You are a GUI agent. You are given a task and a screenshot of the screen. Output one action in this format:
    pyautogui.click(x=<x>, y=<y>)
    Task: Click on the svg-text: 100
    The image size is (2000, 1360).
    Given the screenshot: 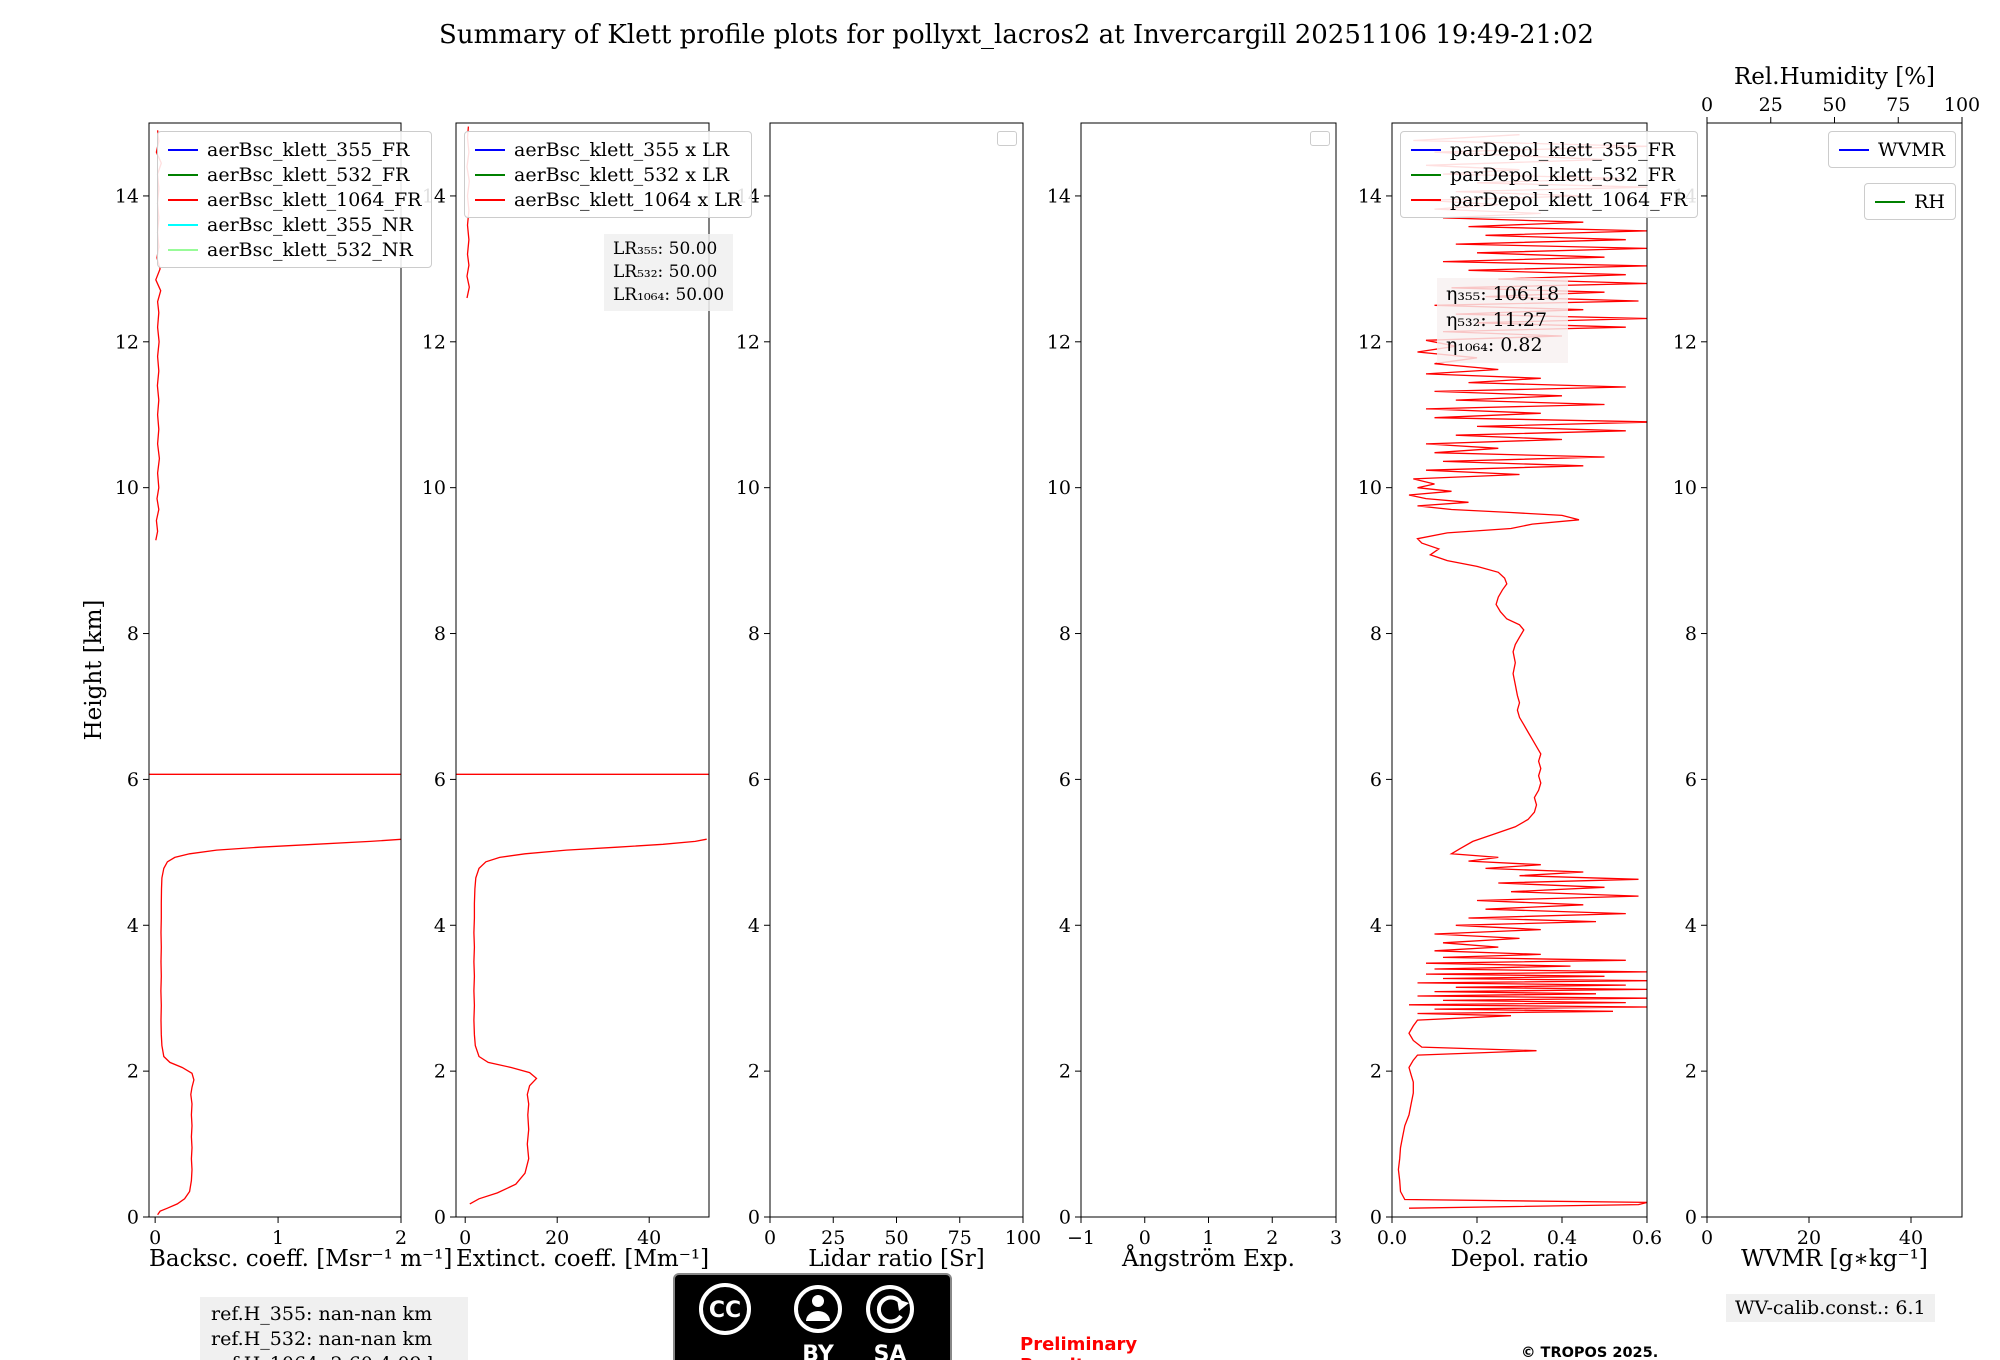 What is the action you would take?
    pyautogui.click(x=1023, y=1238)
    